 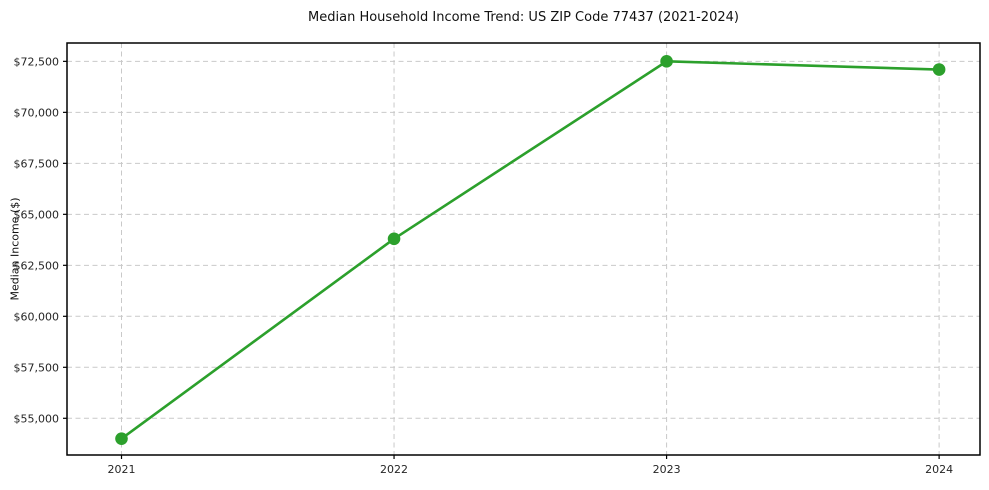 What do you see at coordinates (37, 163) in the screenshot?
I see `y-tick-label: $67,500` at bounding box center [37, 163].